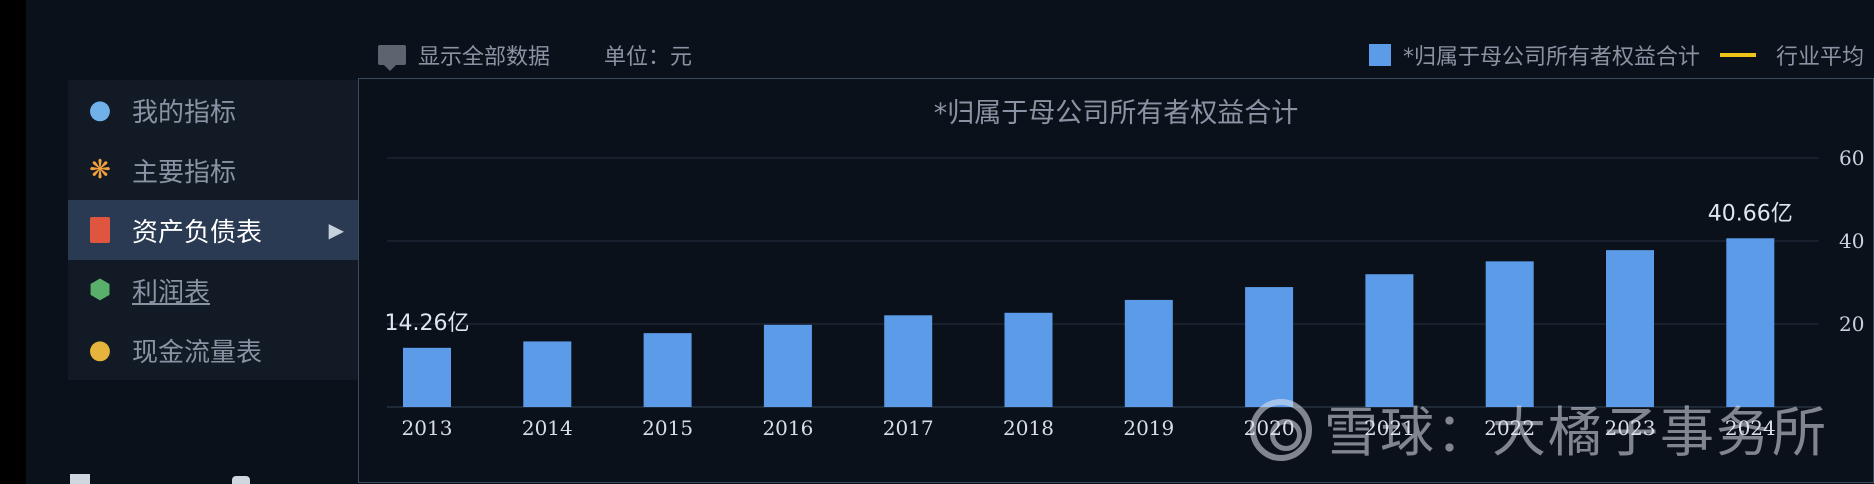 This screenshot has height=484, width=1874. Describe the element at coordinates (427, 323) in the screenshot. I see `data-label: 14.26亿` at that location.